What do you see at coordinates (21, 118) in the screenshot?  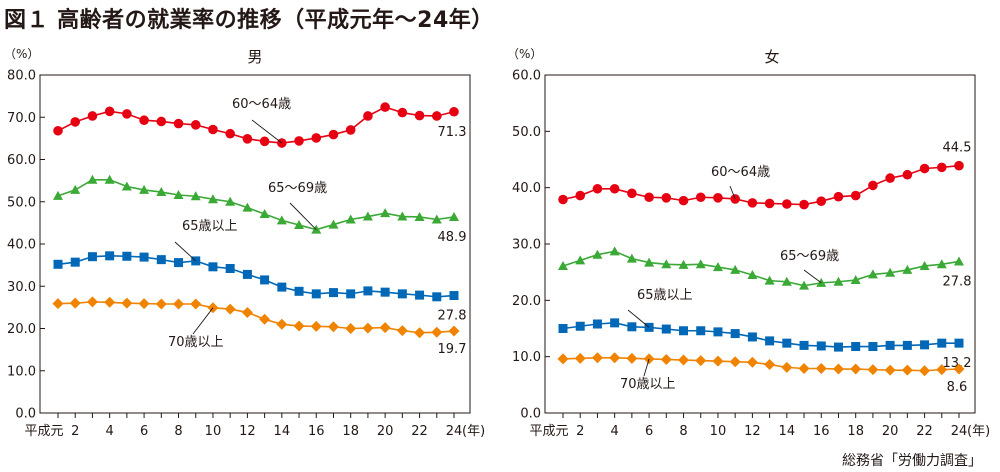 I see `y-tick-label: 70.0` at bounding box center [21, 118].